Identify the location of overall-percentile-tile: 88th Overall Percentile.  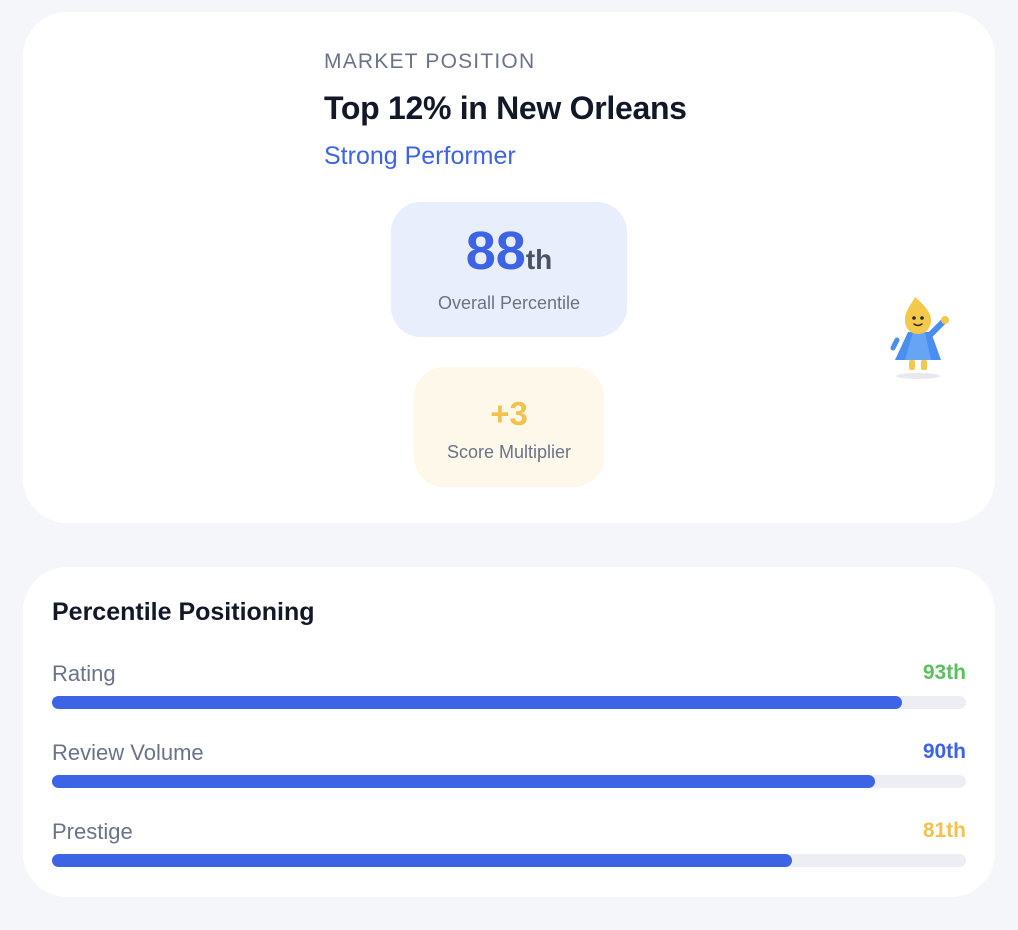
(509, 269).